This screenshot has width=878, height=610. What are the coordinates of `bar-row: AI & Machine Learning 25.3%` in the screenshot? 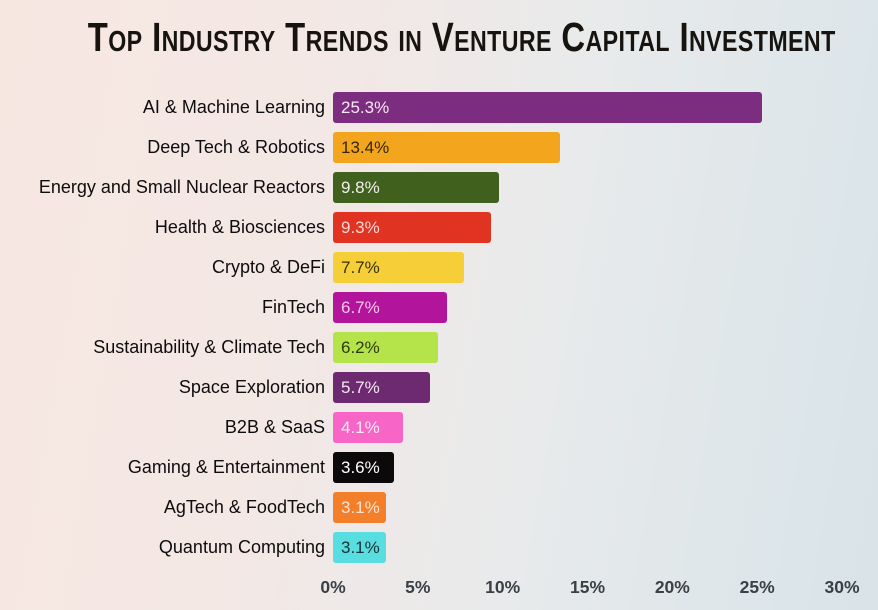 It's located at (439, 108).